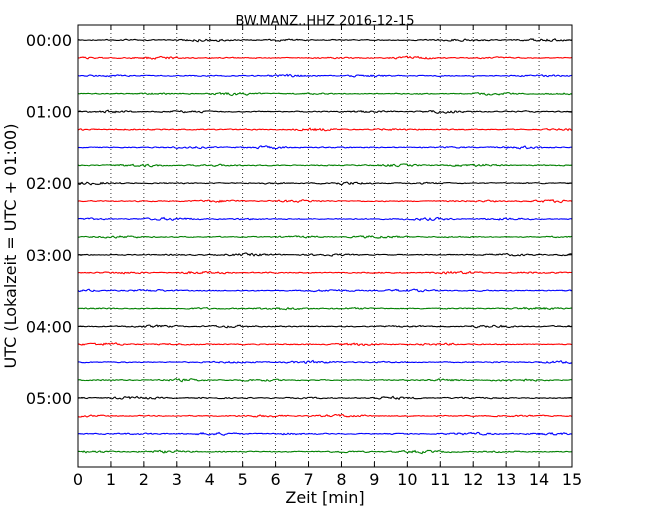 The height and width of the screenshot is (520, 650). I want to click on y-tick-label: 02:00, so click(49, 183).